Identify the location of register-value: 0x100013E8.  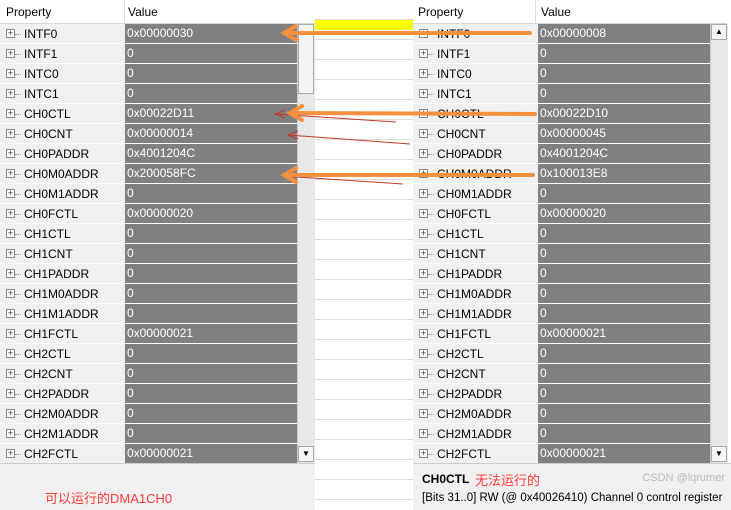
(624, 173).